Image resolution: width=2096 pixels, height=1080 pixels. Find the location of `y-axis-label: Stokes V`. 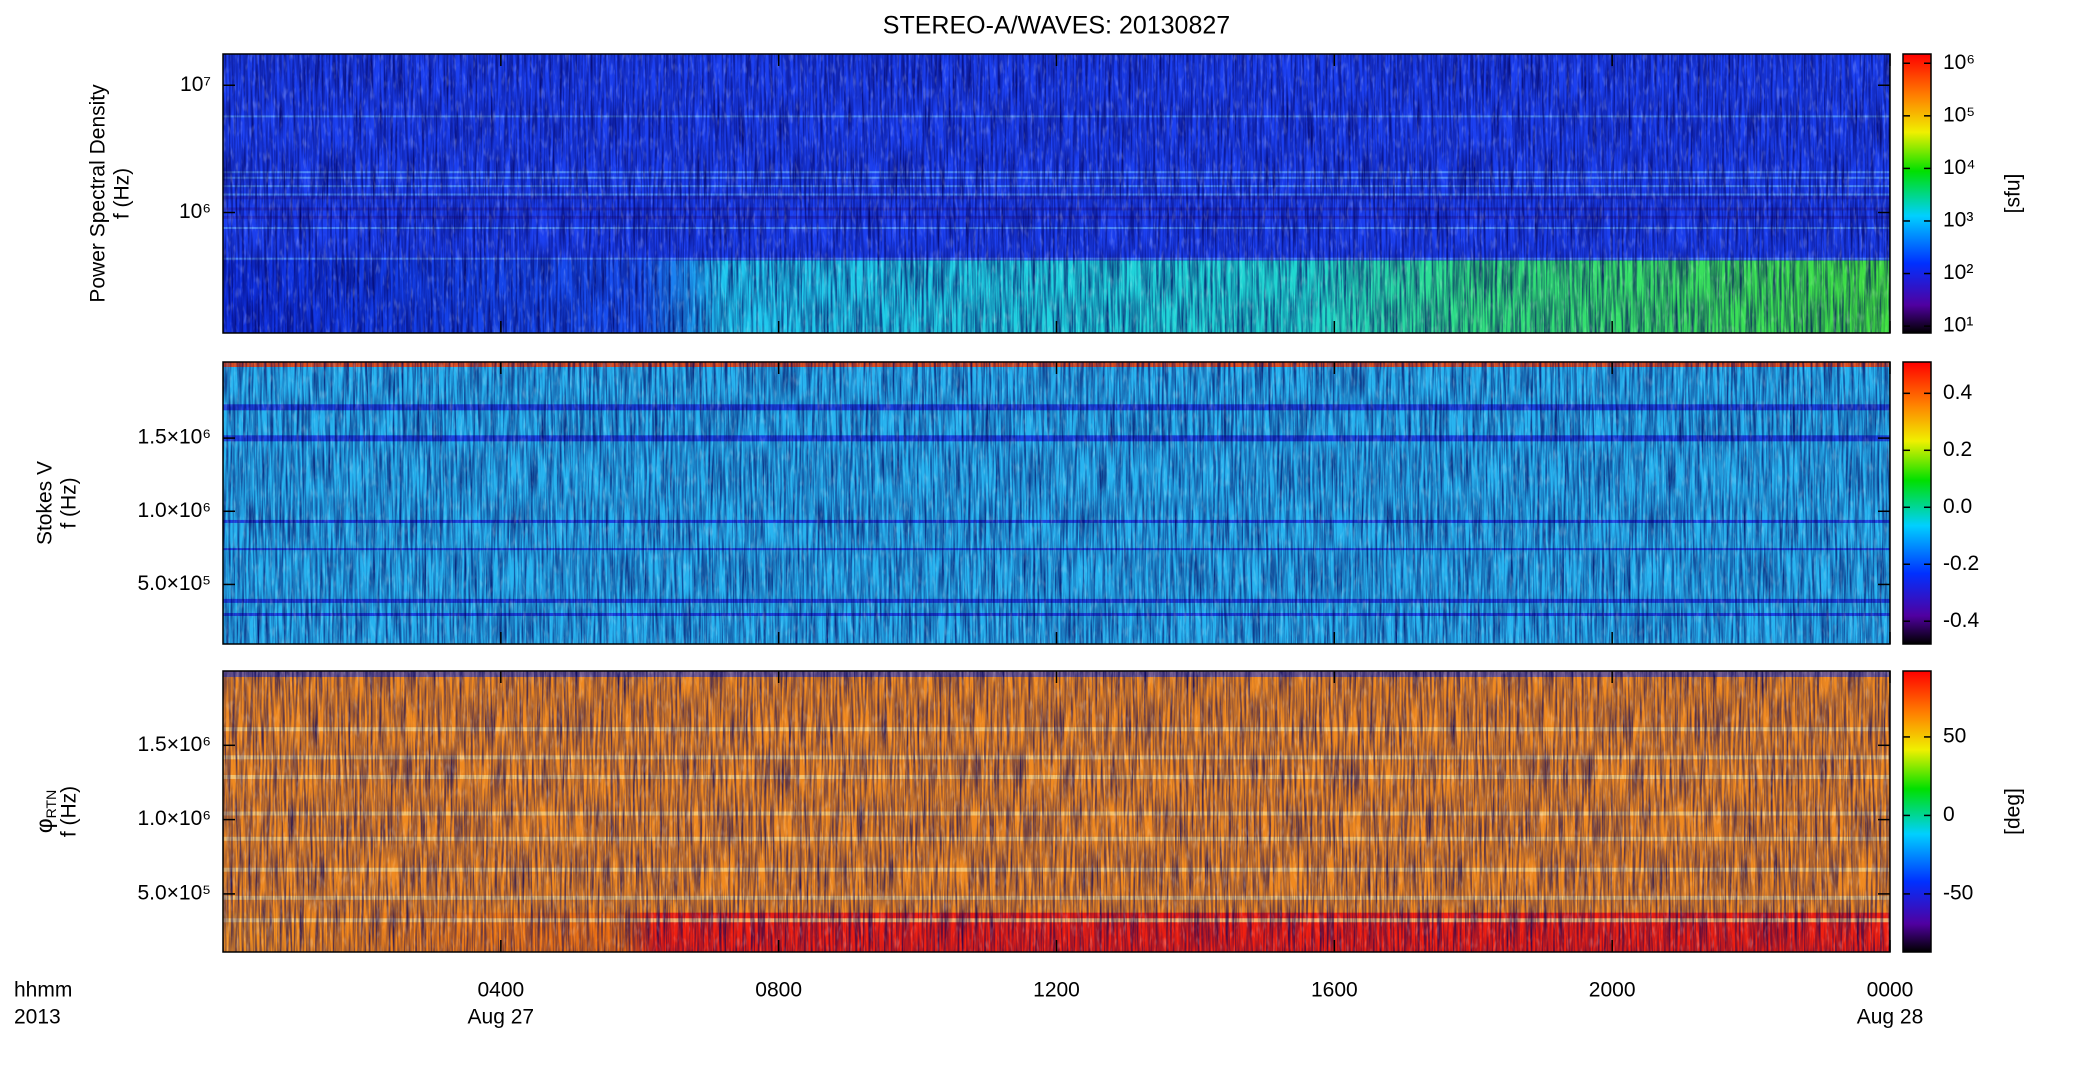

y-axis-label: Stokes V is located at coordinates (45, 503).